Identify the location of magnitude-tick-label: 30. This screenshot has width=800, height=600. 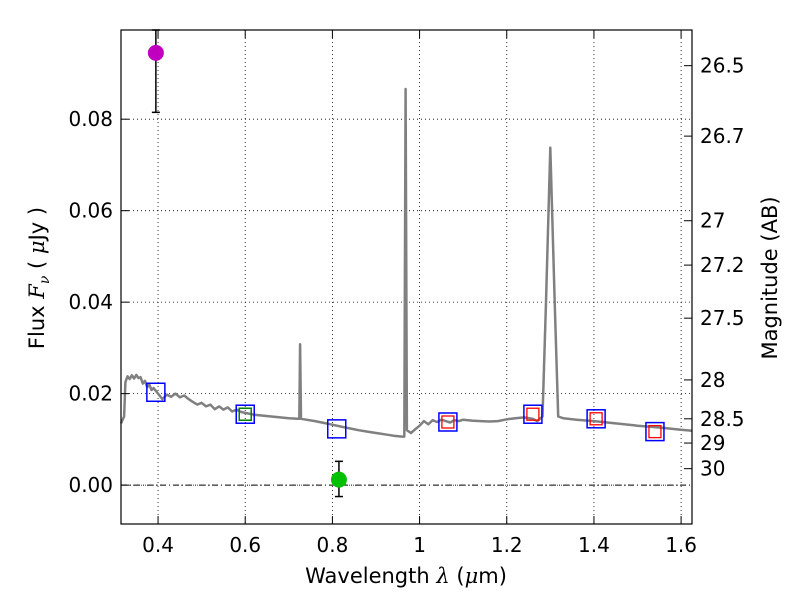
(712, 469).